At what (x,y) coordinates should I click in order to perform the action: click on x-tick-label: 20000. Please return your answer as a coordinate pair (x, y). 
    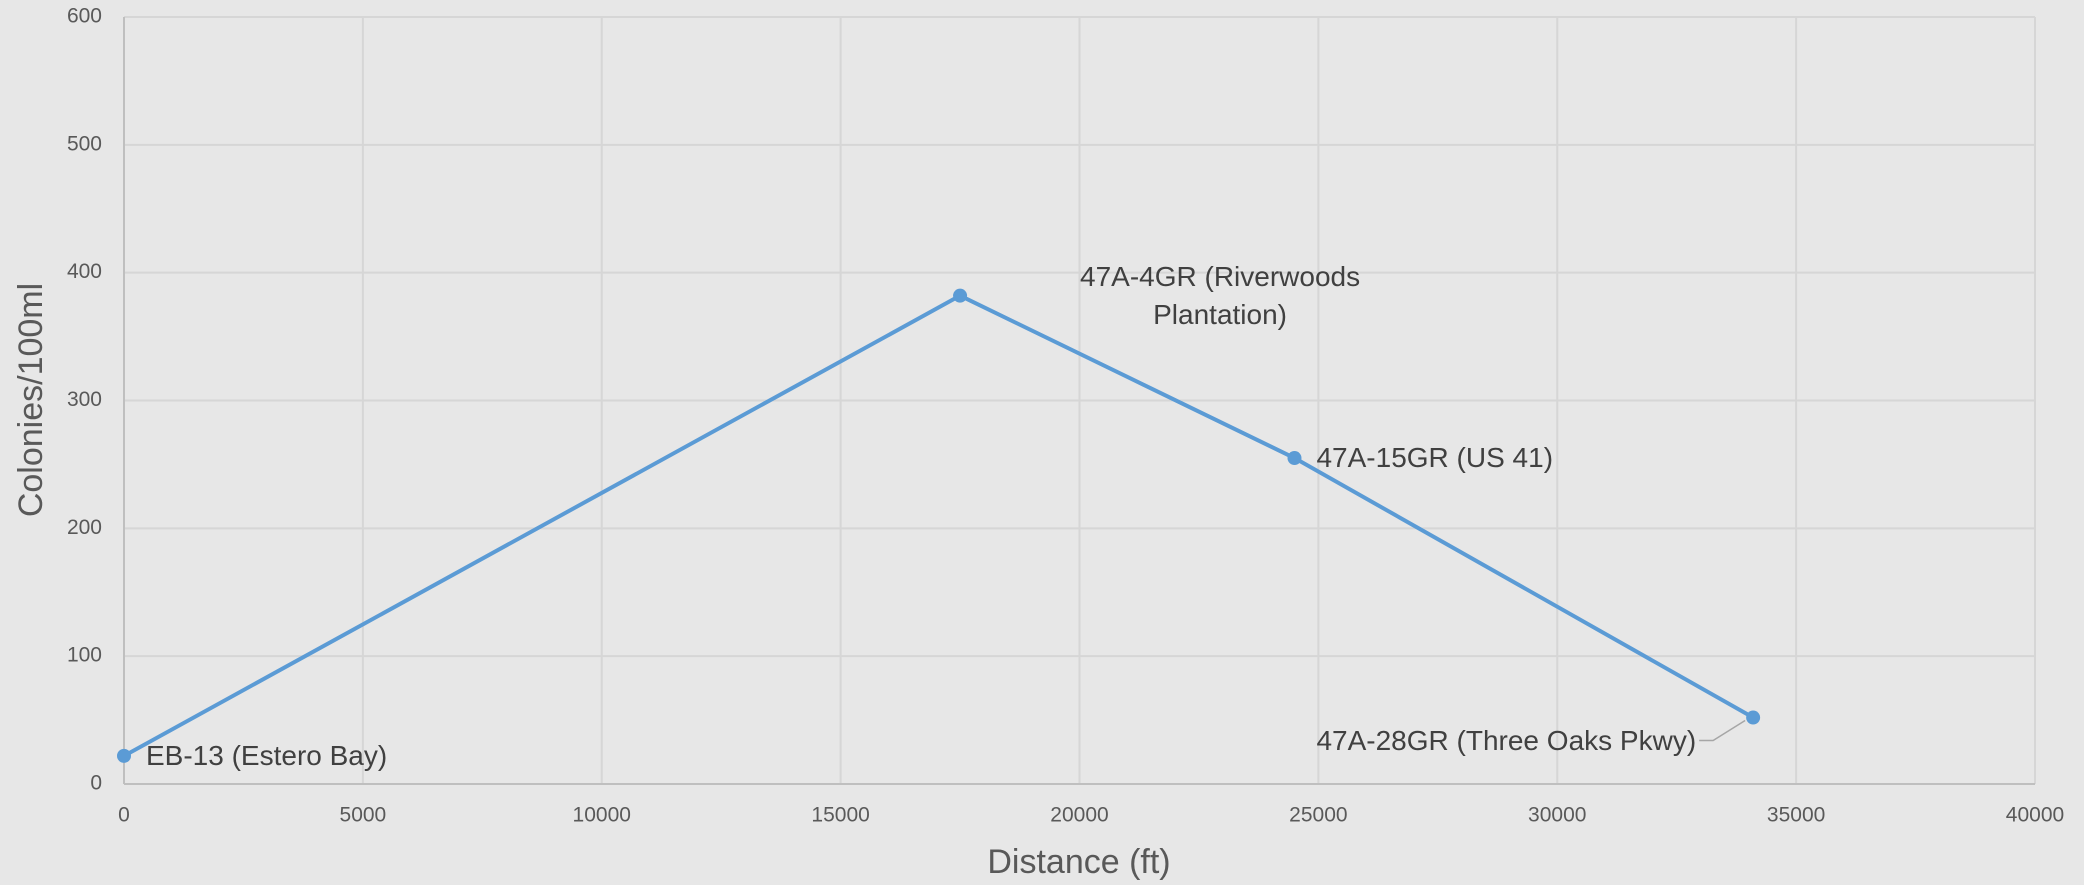
    Looking at the image, I should click on (1079, 815).